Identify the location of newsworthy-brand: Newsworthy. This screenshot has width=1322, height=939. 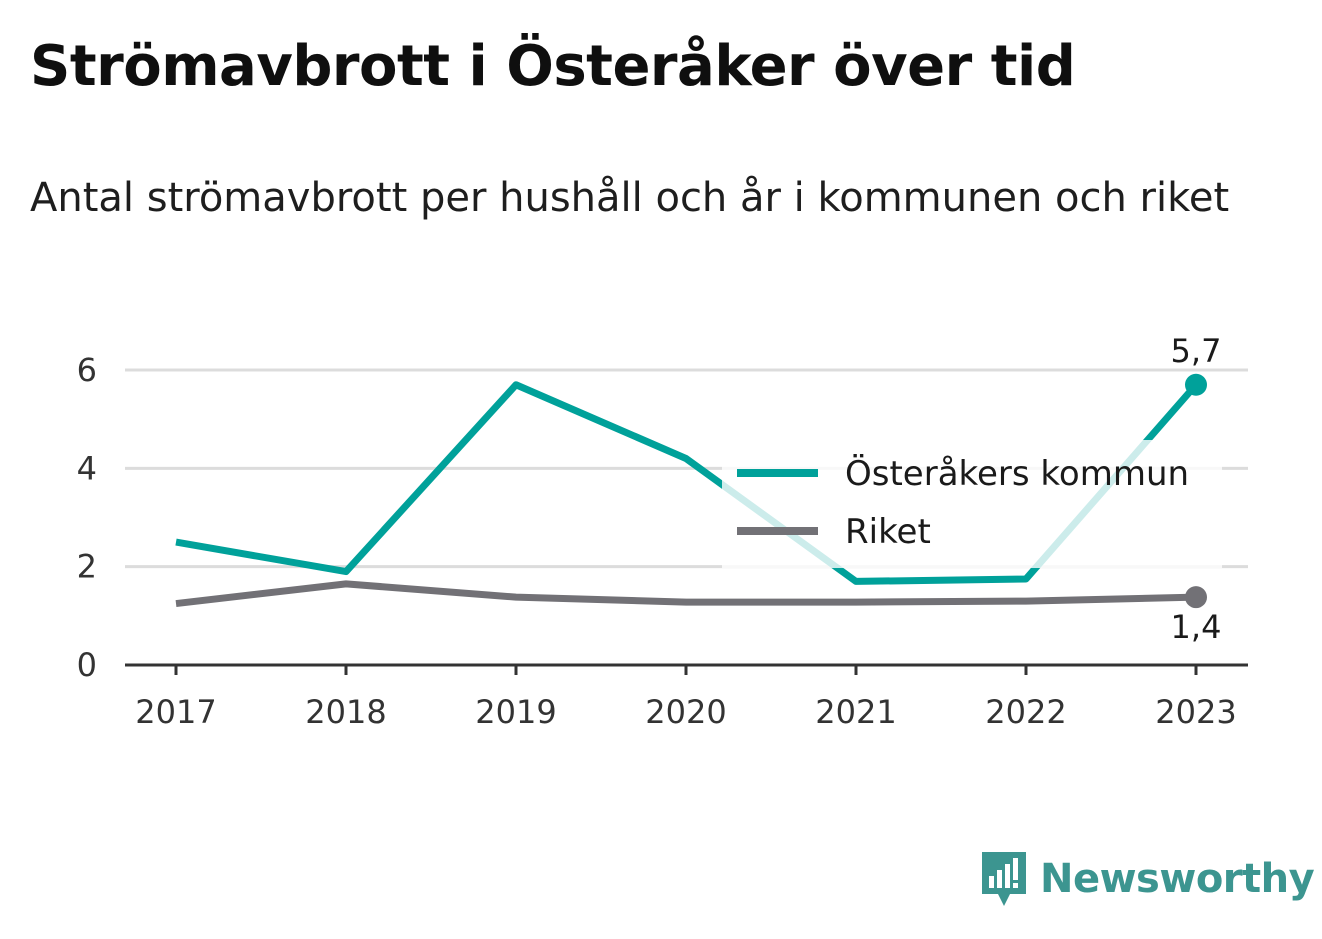
(1147, 879).